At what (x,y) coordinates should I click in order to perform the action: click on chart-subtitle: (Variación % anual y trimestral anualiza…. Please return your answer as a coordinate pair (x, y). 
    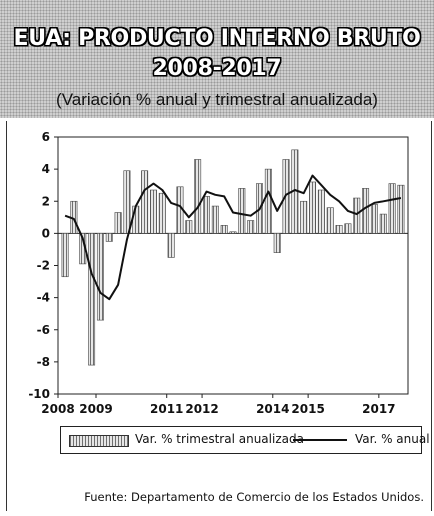
    Looking at the image, I should click on (217, 99).